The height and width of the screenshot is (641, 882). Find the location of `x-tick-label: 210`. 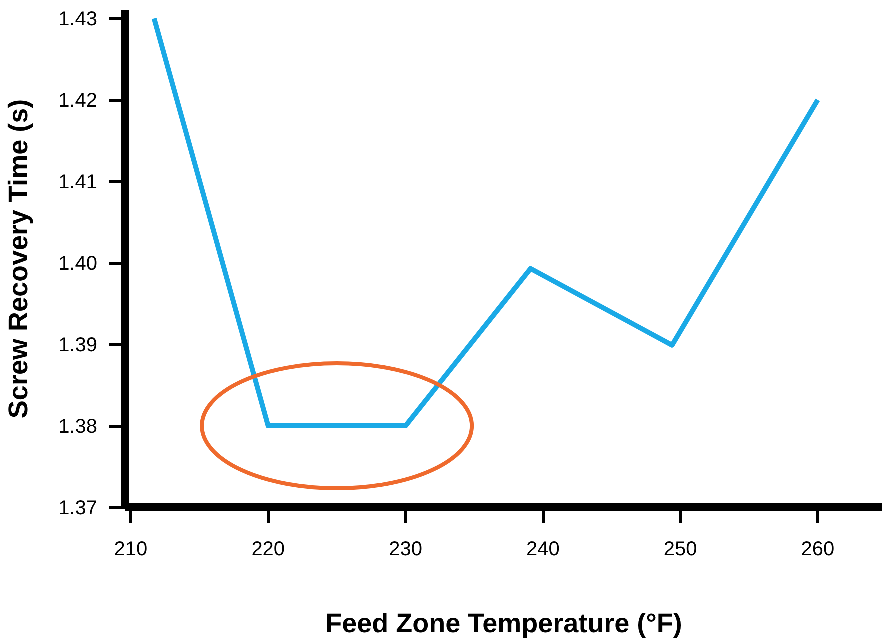

x-tick-label: 210 is located at coordinates (131, 549).